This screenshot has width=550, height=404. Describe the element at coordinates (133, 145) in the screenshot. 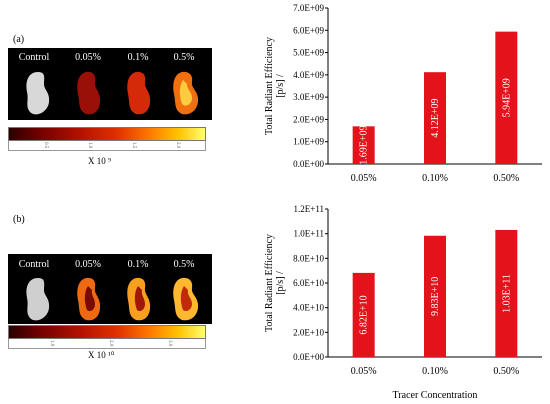

I see `colorbar-a-tick: 1.5` at that location.